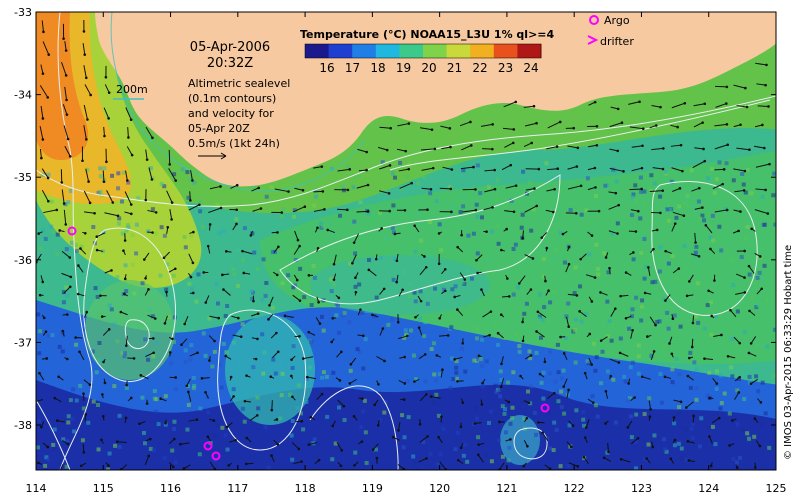 The image size is (800, 504). What do you see at coordinates (364, 51) in the screenshot?
I see `colorbar-swatch` at bounding box center [364, 51].